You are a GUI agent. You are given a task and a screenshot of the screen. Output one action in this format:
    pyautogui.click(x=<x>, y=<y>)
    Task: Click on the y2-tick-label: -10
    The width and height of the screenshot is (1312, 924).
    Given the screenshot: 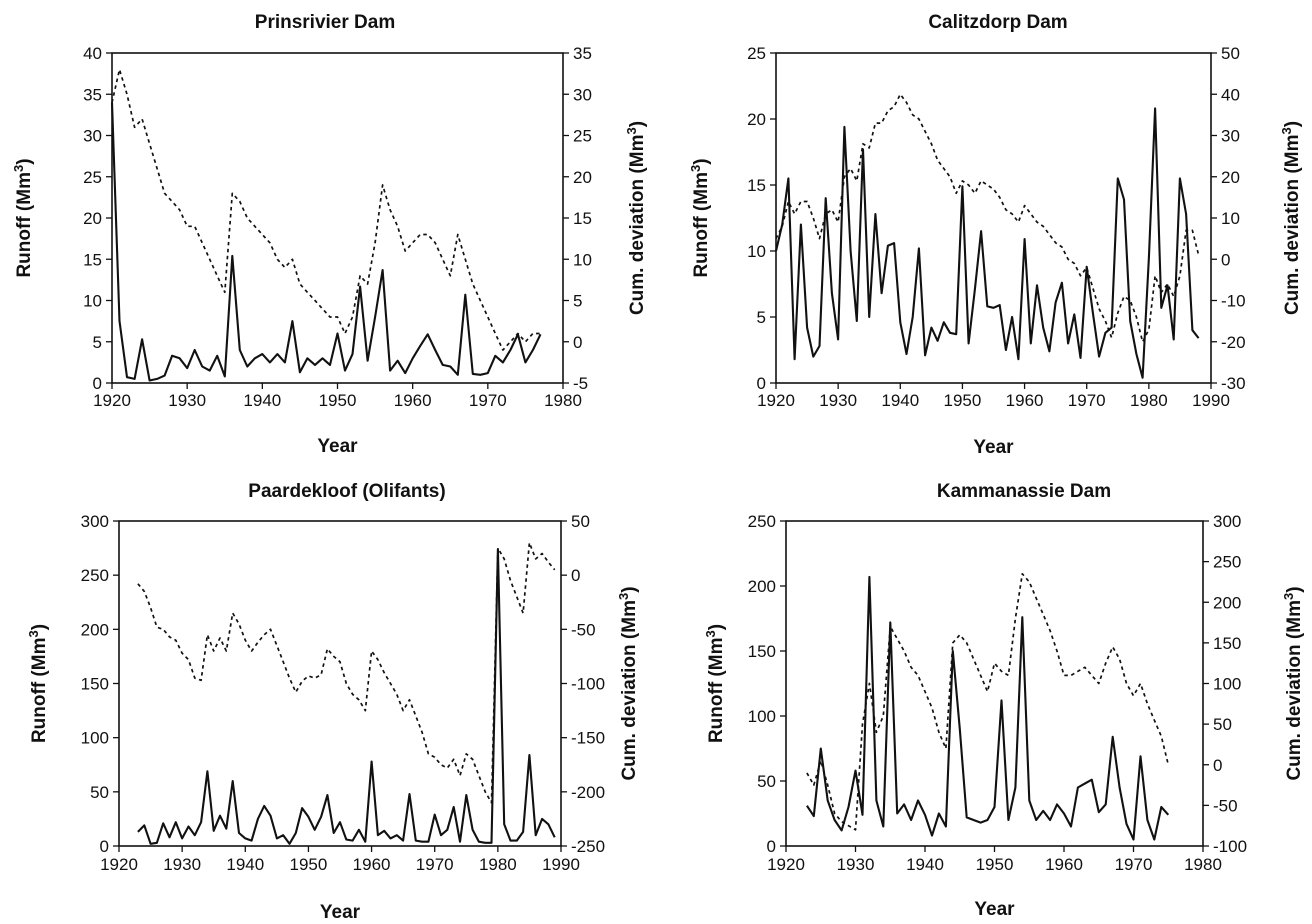 What is the action you would take?
    pyautogui.click(x=1233, y=301)
    